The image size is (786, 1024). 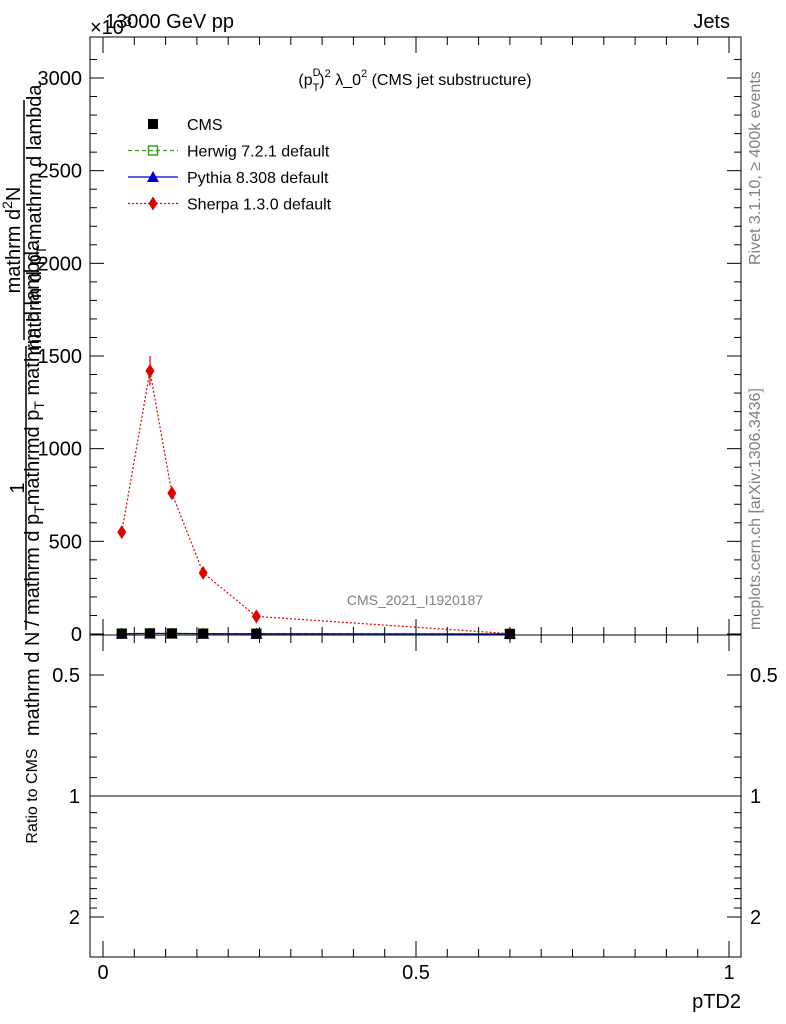 What do you see at coordinates (18, 487) in the screenshot?
I see `y-label-frac-num: 1` at bounding box center [18, 487].